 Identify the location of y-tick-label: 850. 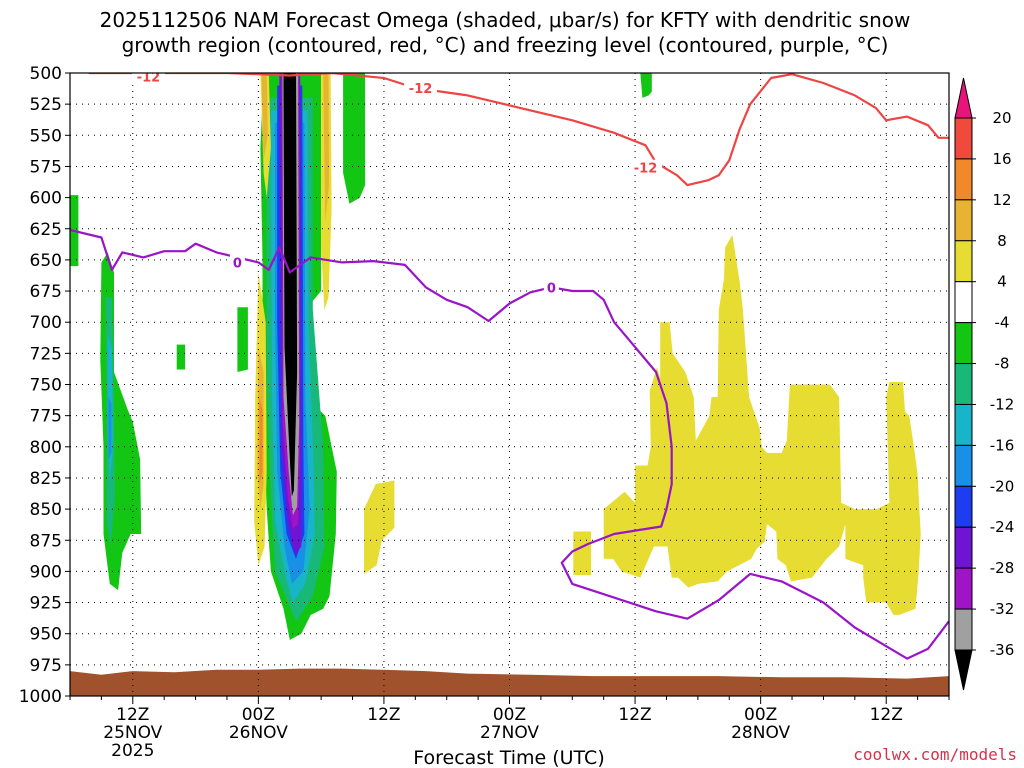
(46, 510).